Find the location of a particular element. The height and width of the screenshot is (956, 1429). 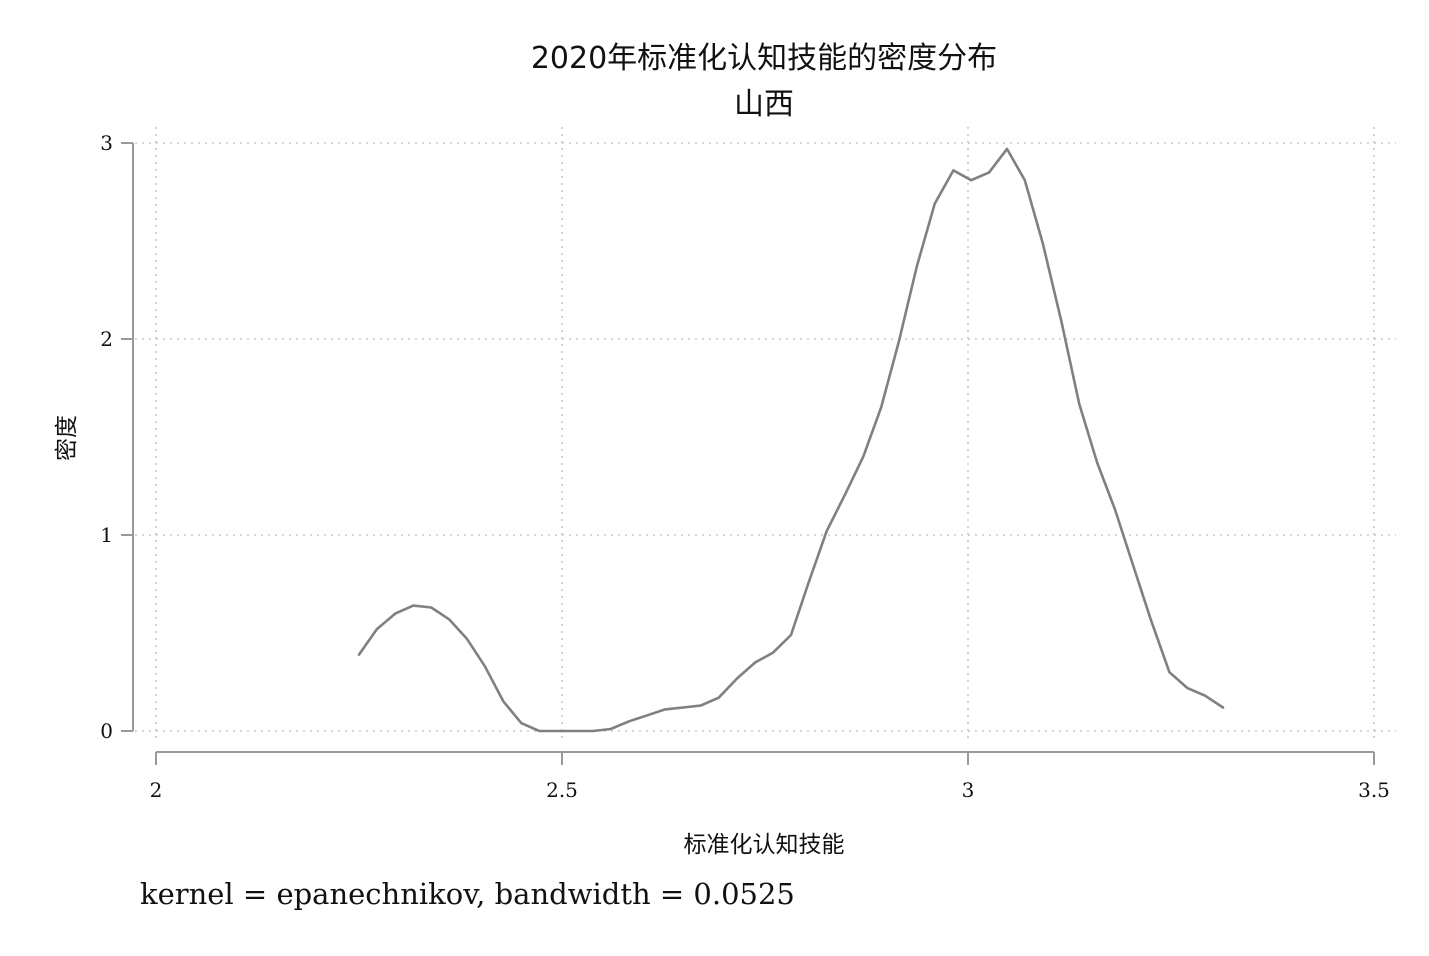

chart-title: 2020年标准化认知技能的密度分布 is located at coordinates (764, 58).